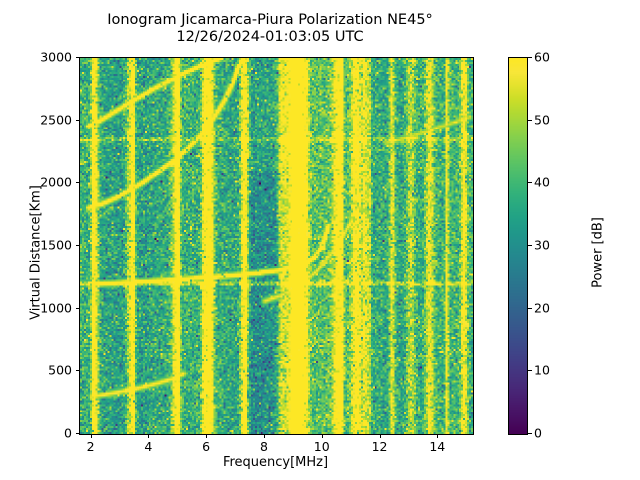  I want to click on y-tick-label: 1500, so click(56, 245).